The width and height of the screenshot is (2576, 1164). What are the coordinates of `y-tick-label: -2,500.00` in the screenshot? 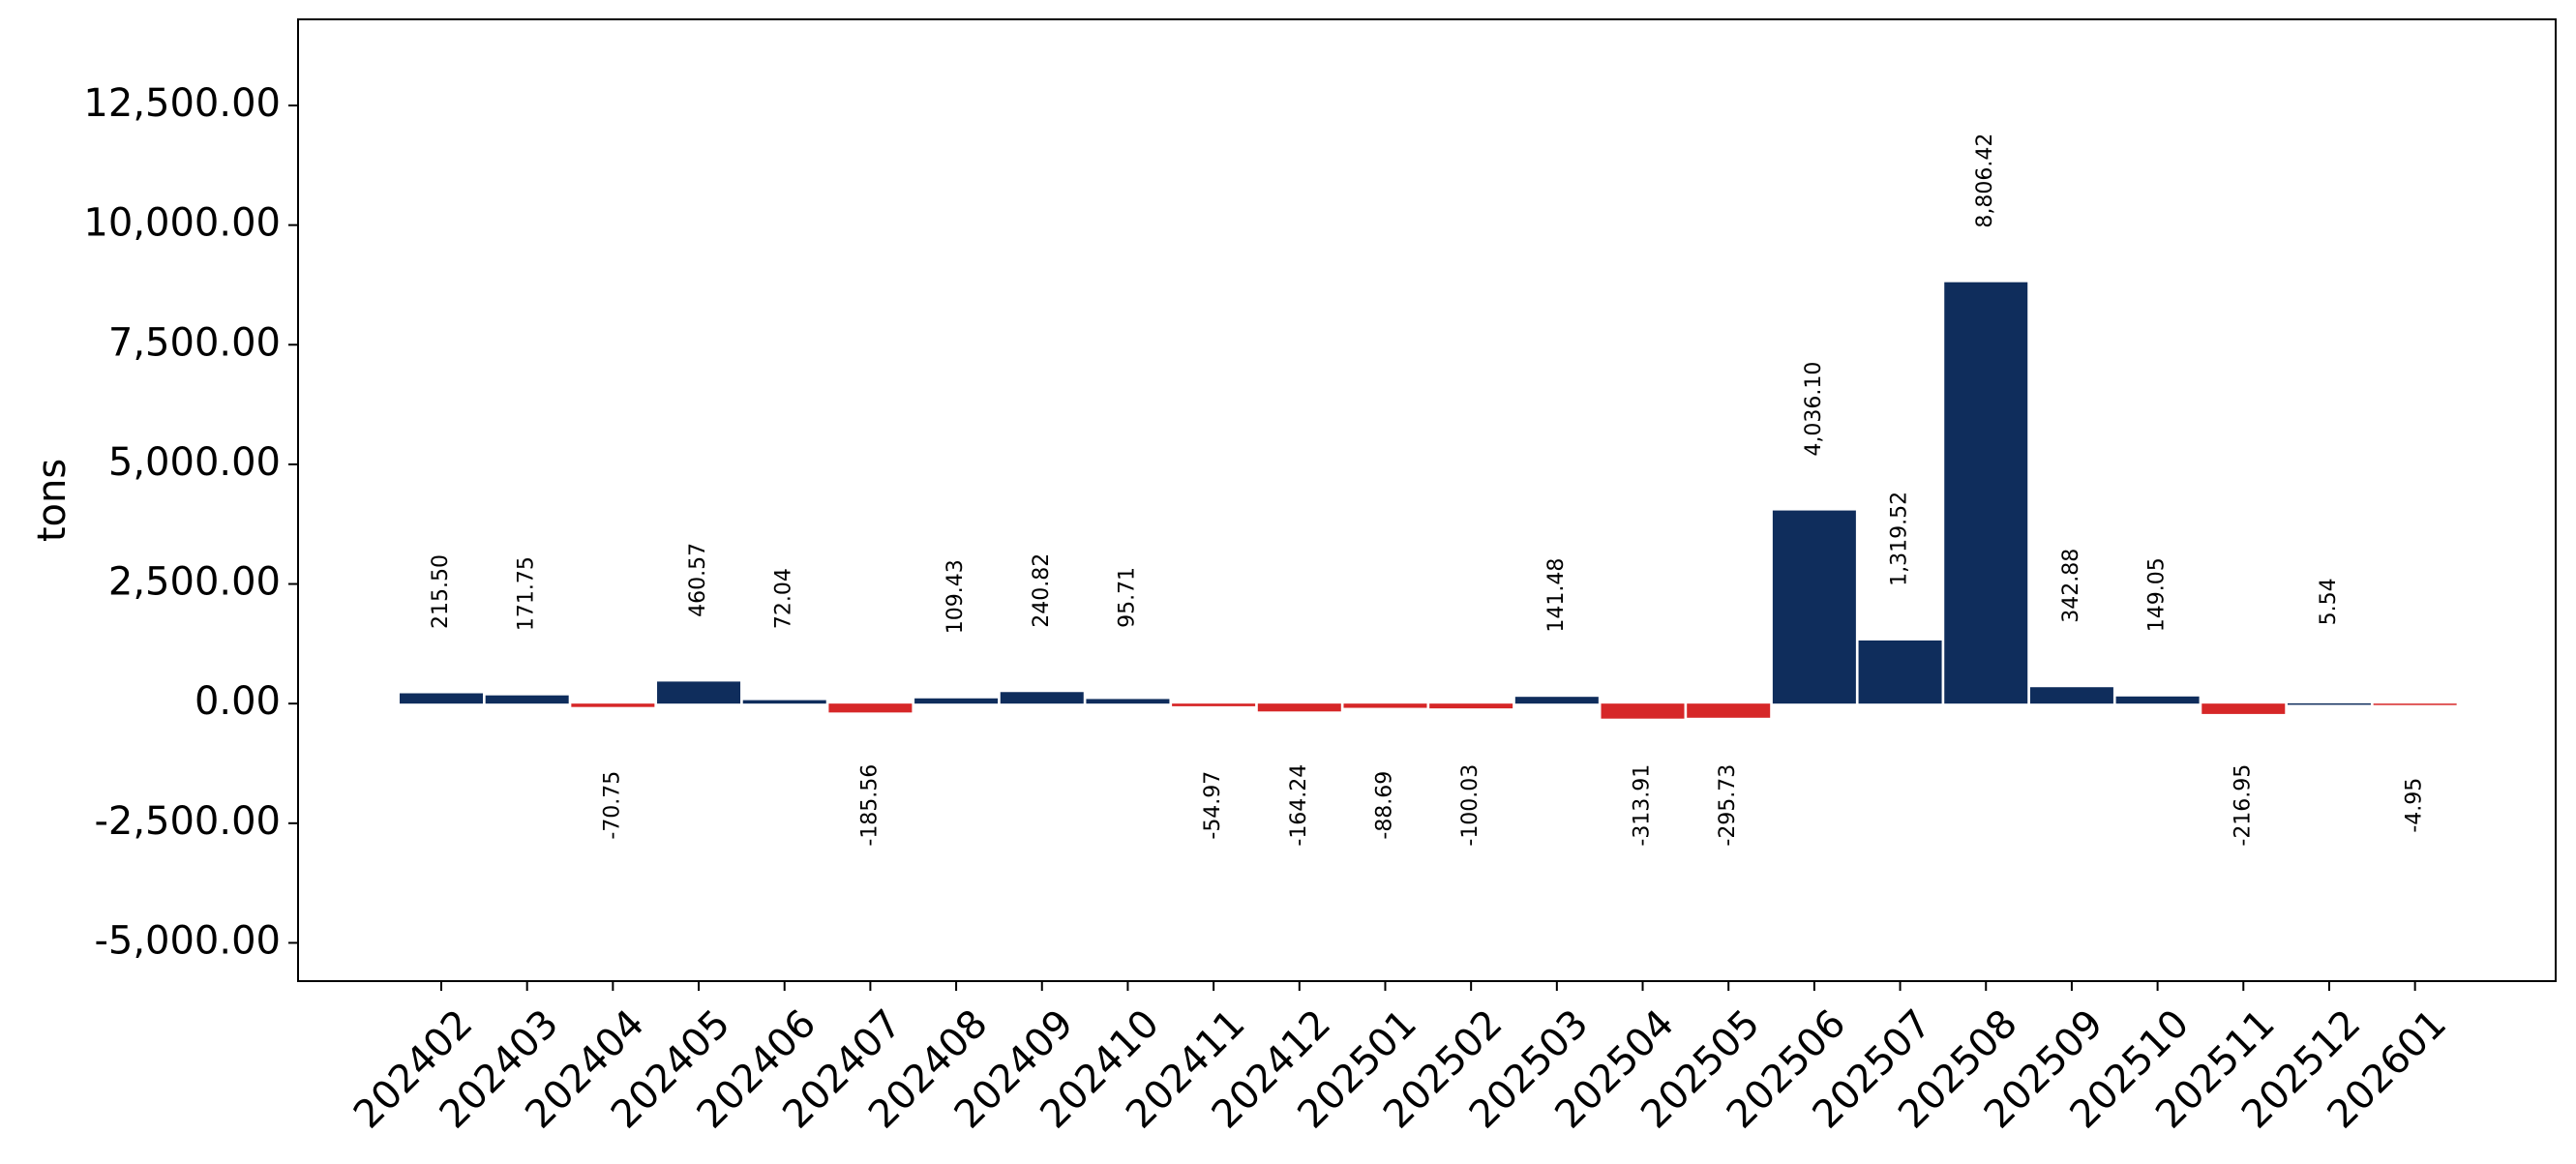 It's located at (187, 822).